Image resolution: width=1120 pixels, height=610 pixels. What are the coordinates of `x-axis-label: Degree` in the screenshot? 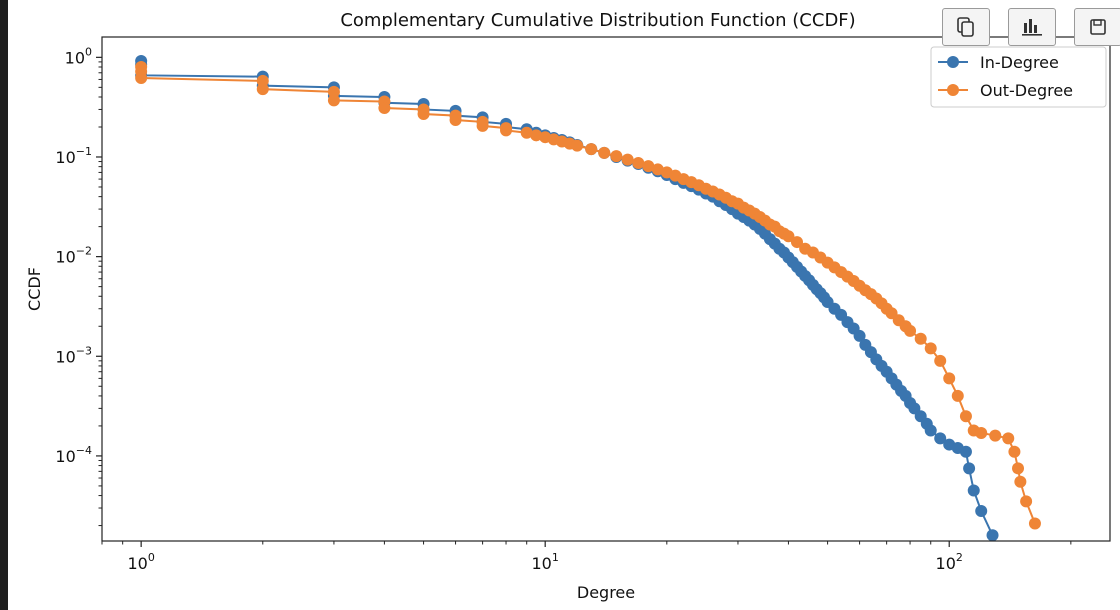 It's located at (606, 592).